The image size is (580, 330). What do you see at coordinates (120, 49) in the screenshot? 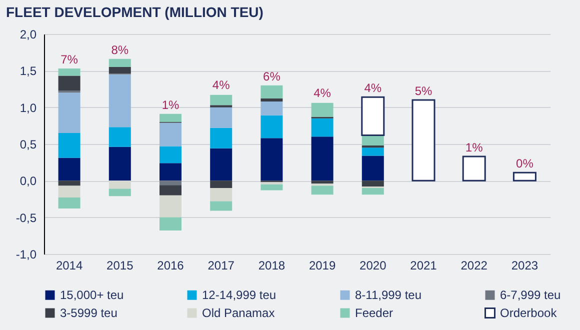
I see `annotation: 8%` at bounding box center [120, 49].